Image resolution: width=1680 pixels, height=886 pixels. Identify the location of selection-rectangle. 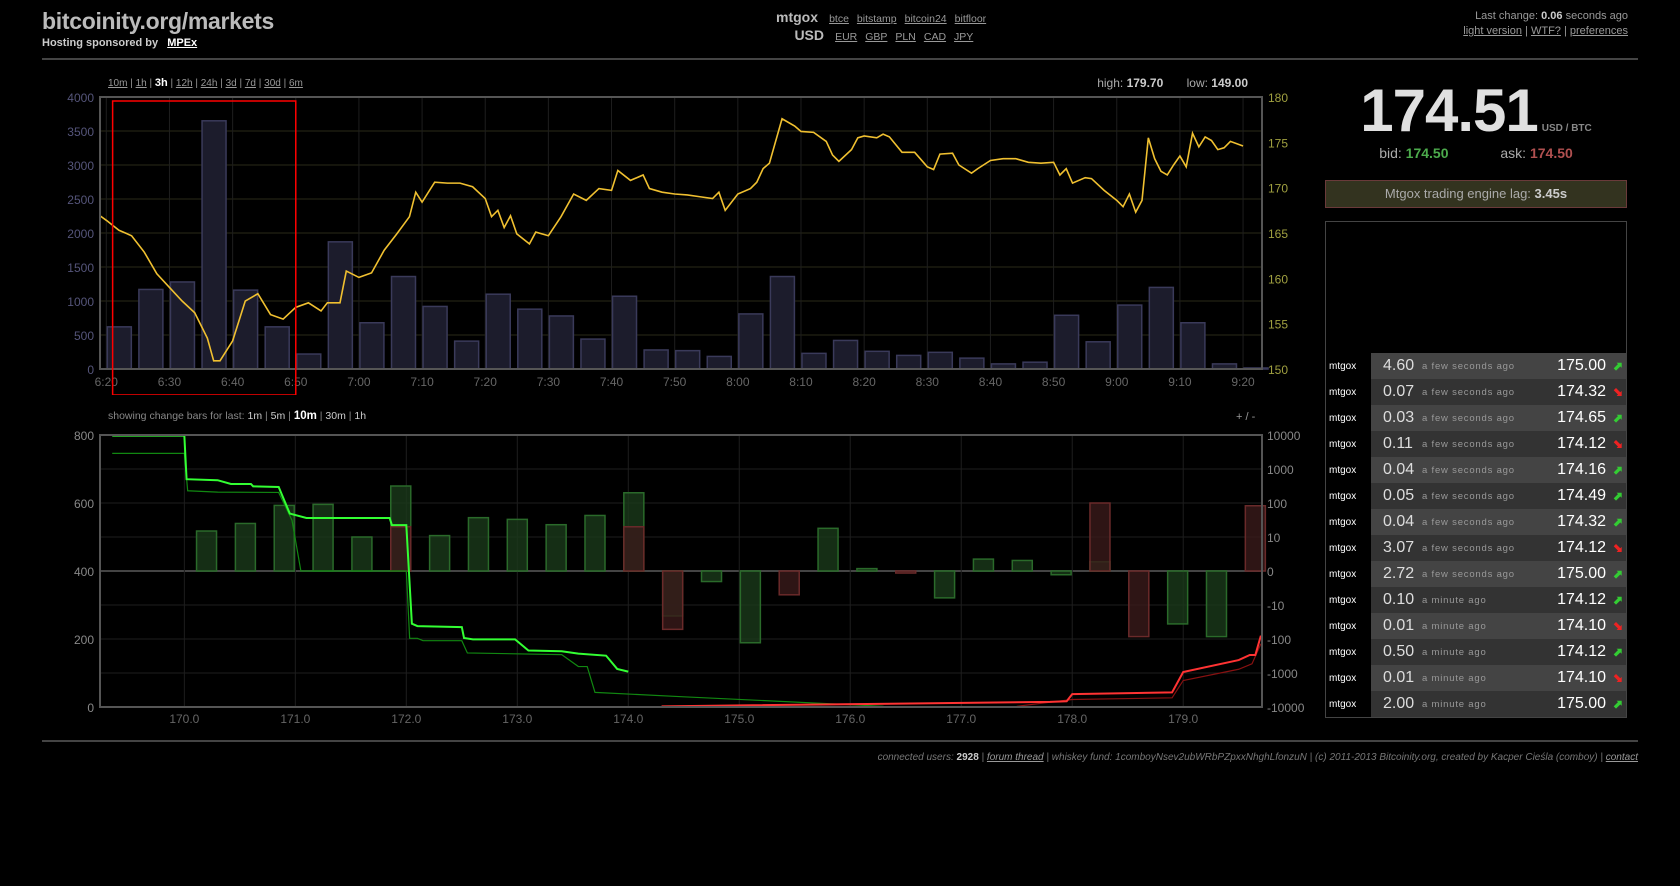
(204, 247).